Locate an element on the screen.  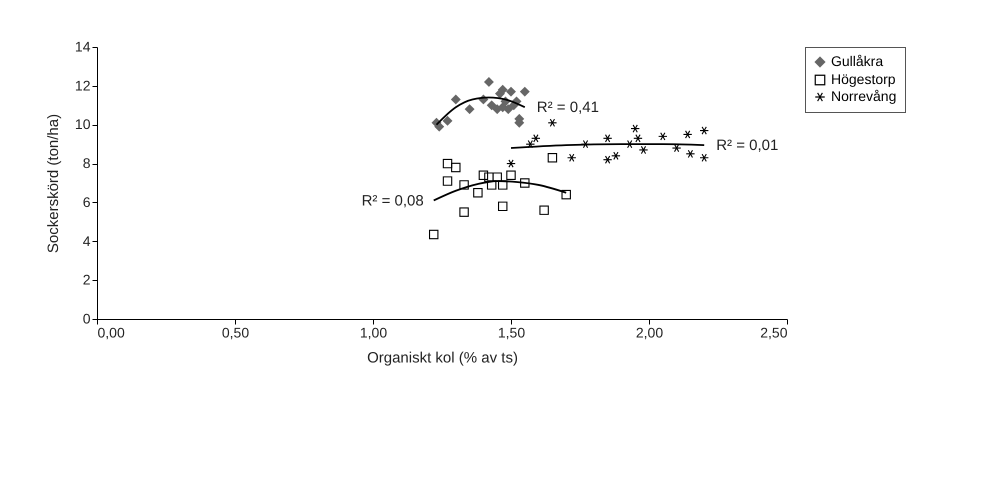
x-tick-label: 2,00 is located at coordinates (650, 332).